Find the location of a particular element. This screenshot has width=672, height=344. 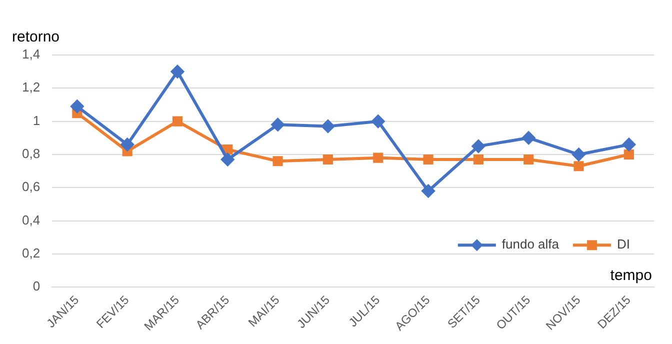

y-tick-label: 0,4 is located at coordinates (31, 220).